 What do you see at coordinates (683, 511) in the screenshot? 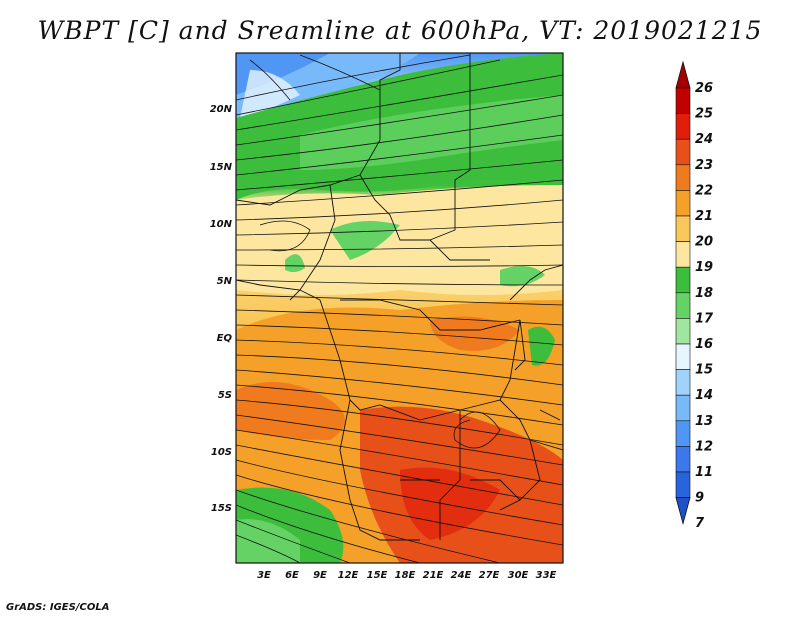
I see `colorbar-bottom-arrow` at bounding box center [683, 511].